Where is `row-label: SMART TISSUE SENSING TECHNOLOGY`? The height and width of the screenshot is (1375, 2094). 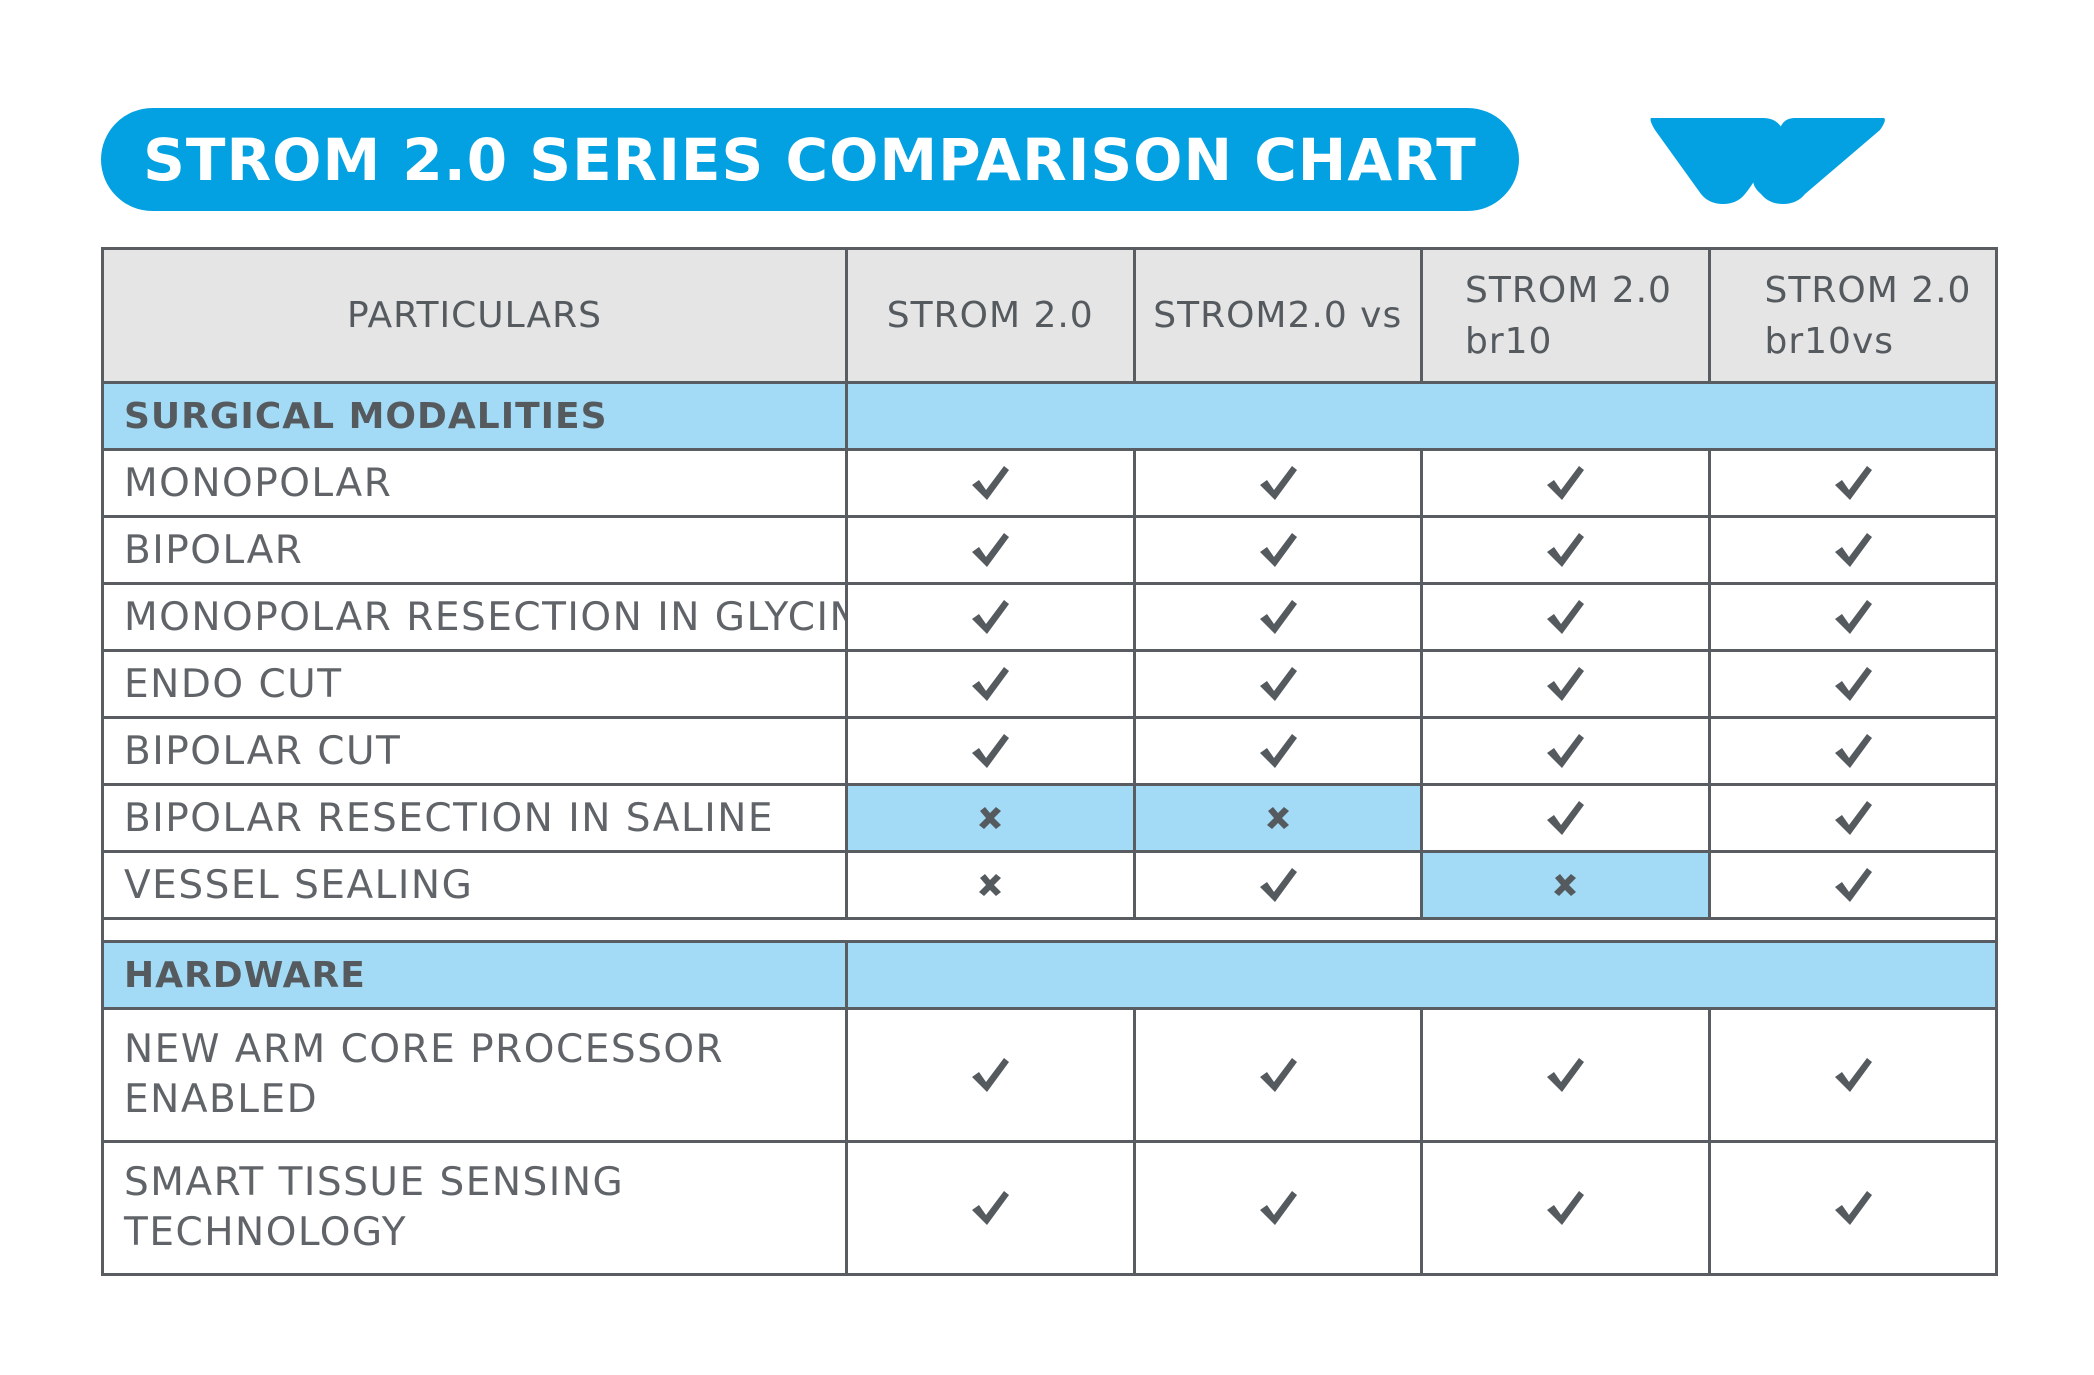 row-label: SMART TISSUE SENSING TECHNOLOGY is located at coordinates (474, 1208).